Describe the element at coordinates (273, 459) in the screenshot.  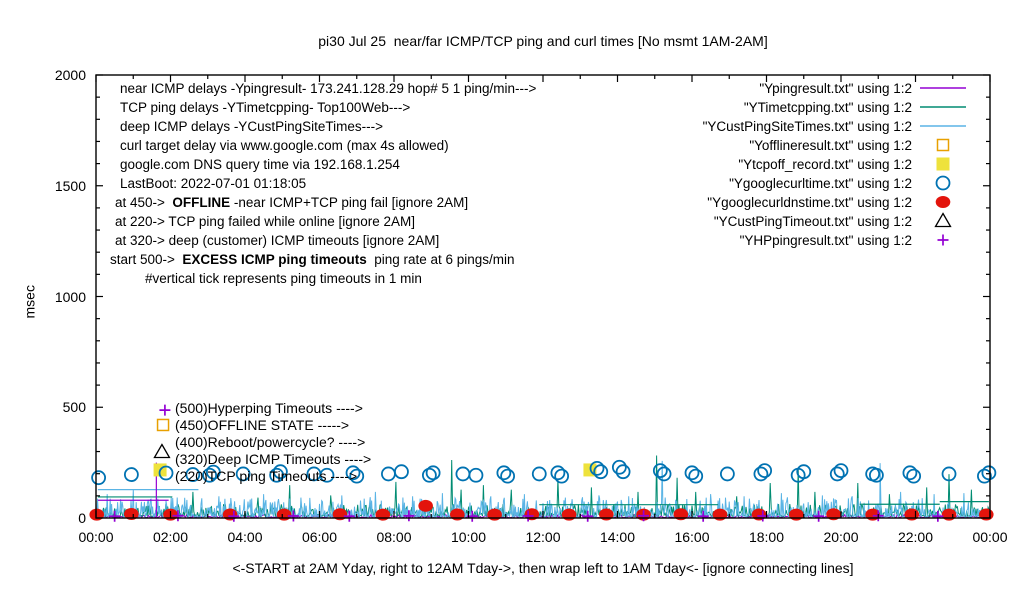
I see `plot-annotation: (320)Deep ICMP Timeouts ---->` at that location.